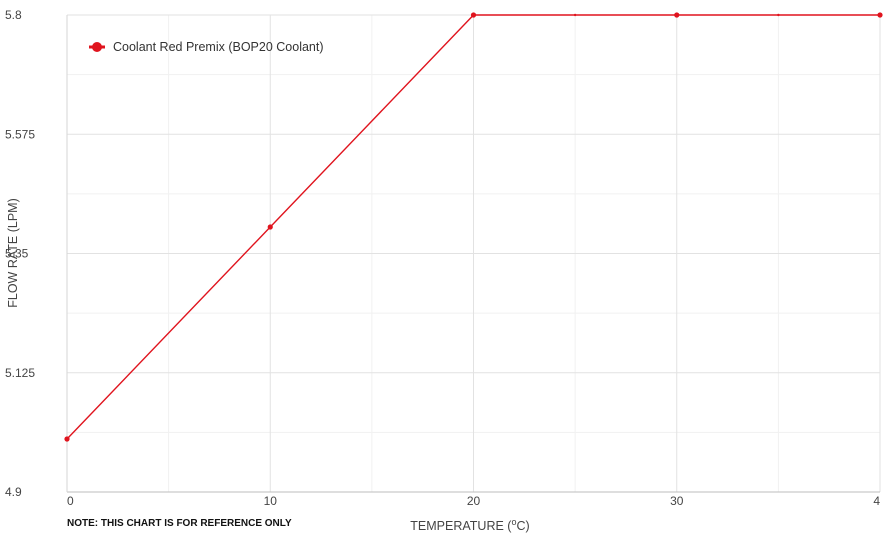 The height and width of the screenshot is (535, 883). What do you see at coordinates (13, 492) in the screenshot?
I see `y-tick-label: 4.9` at bounding box center [13, 492].